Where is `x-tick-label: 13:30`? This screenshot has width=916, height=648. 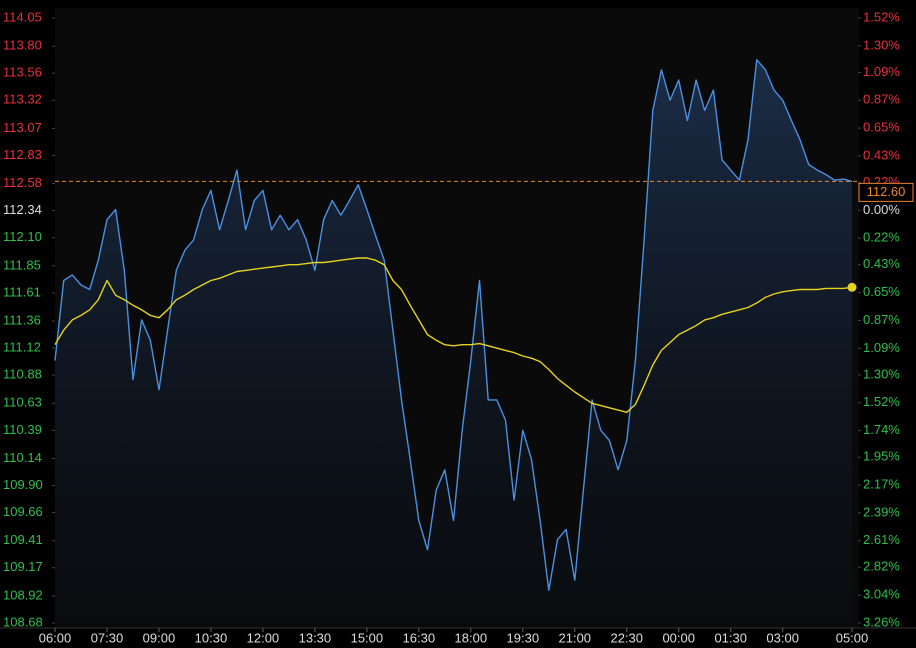 x-tick-label: 13:30 is located at coordinates (315, 637).